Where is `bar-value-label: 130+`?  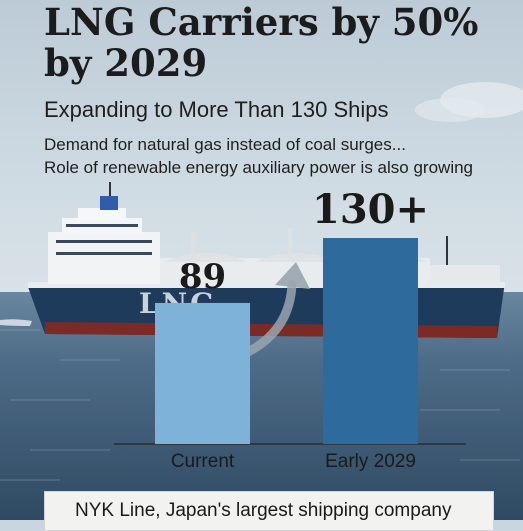
bar-value-label: 130+ is located at coordinates (370, 209).